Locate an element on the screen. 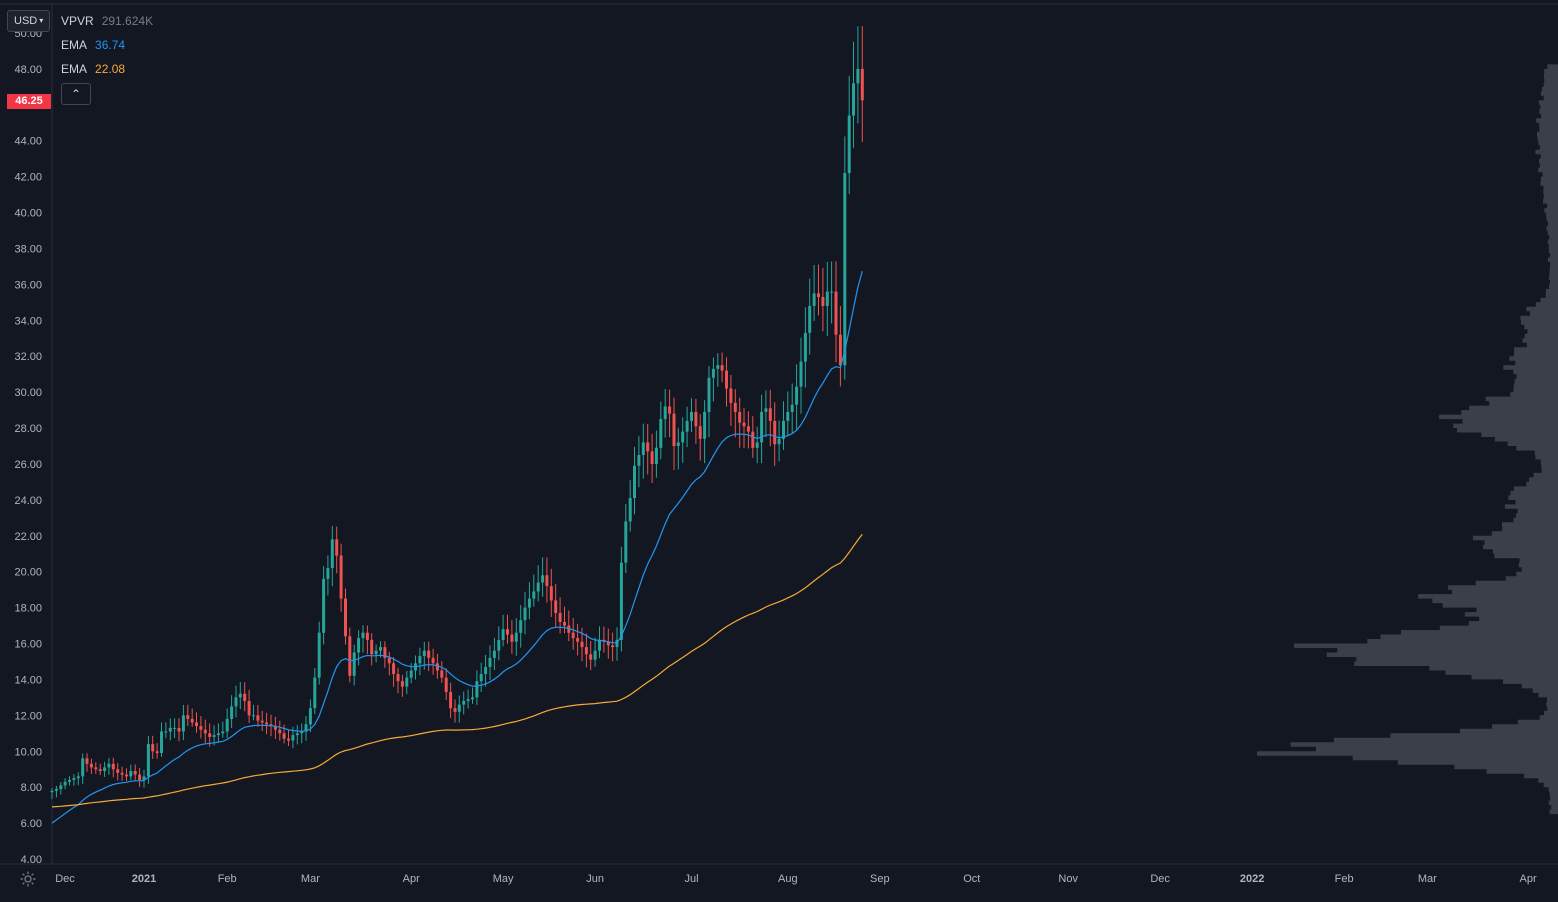 The height and width of the screenshot is (902, 1558). y-tick-label: 22.00 is located at coordinates (28, 537).